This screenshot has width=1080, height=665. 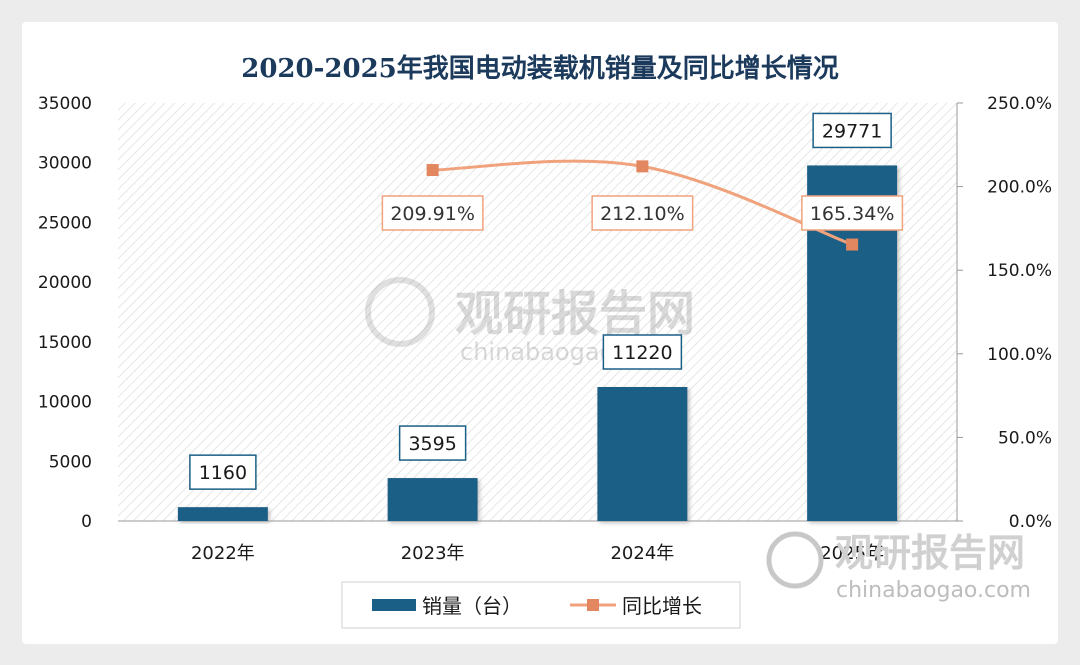 What do you see at coordinates (930, 553) in the screenshot?
I see `corner-watermark-brand: 观研报告网` at bounding box center [930, 553].